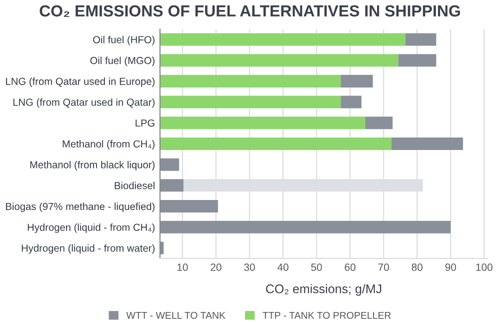 This screenshot has height=323, width=500. Describe the element at coordinates (84, 103) in the screenshot. I see `y-tick-label: LNG (from Qatar used in Qatar)` at that location.